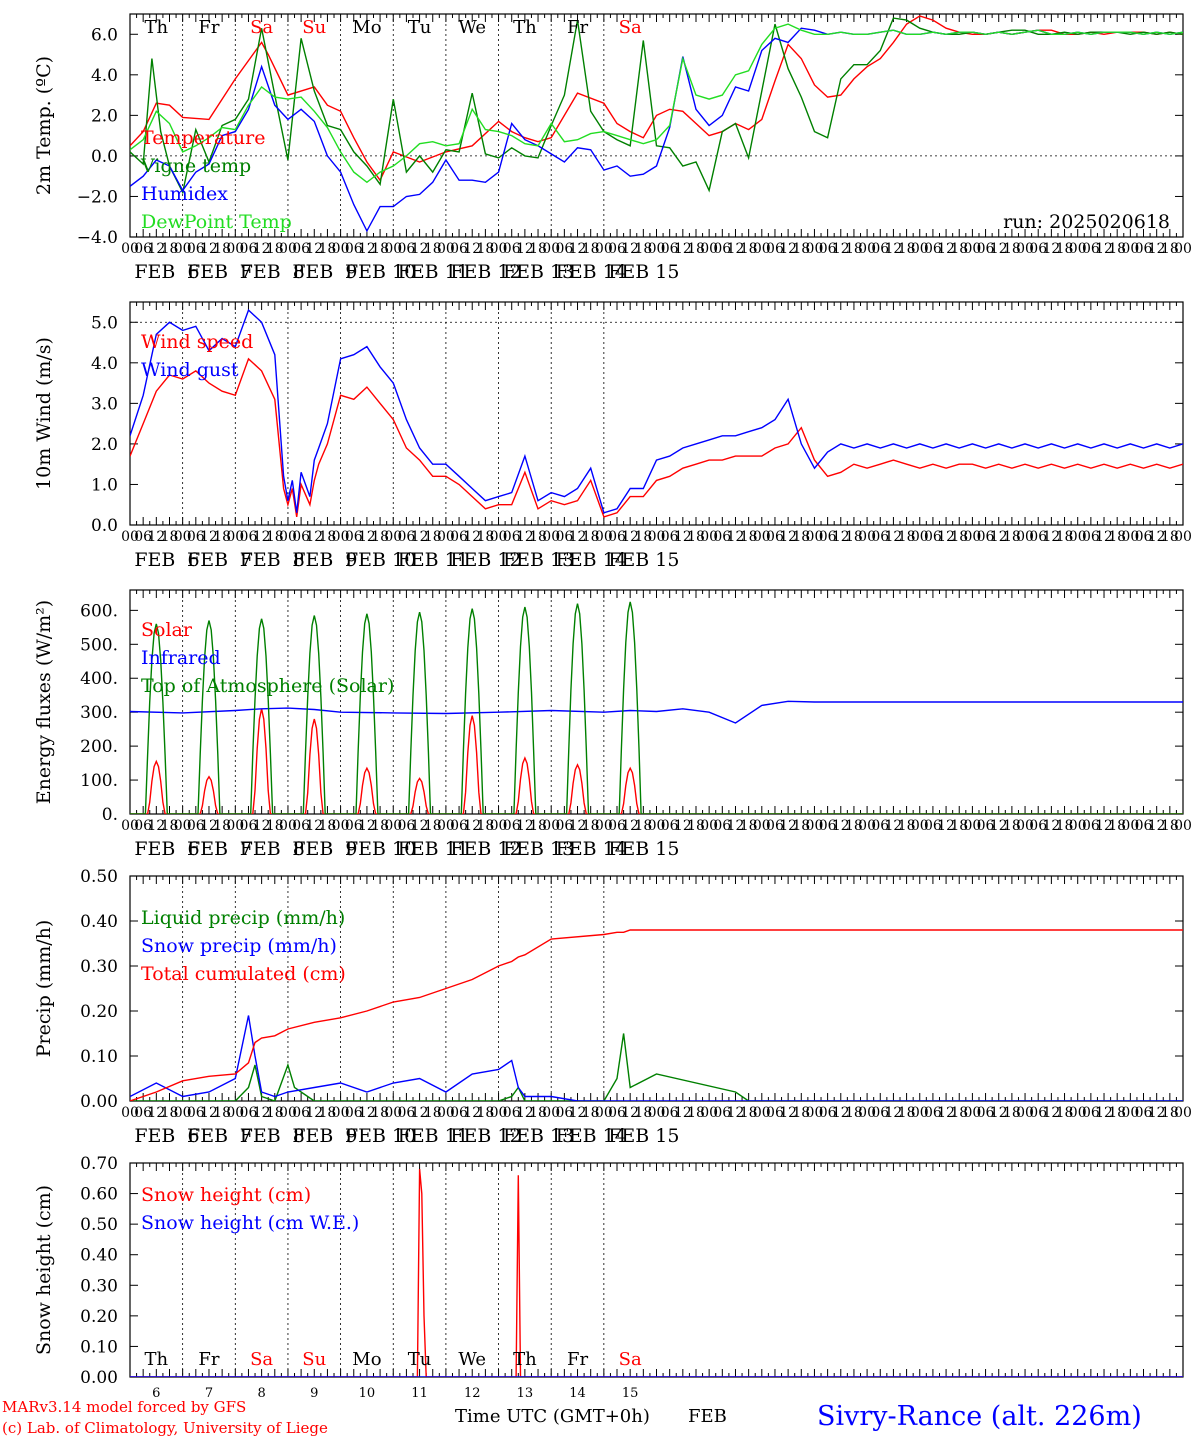  Describe the element at coordinates (99, 1317) in the screenshot. I see `y-tick-label: 0.20` at that location.